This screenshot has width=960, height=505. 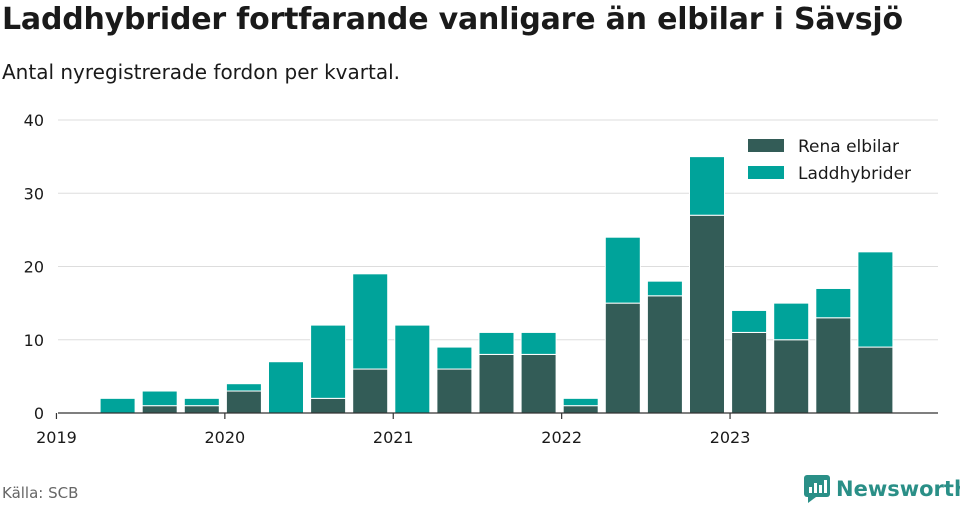 What do you see at coordinates (561, 437) in the screenshot?
I see `x-tick-label: 2022` at bounding box center [561, 437].